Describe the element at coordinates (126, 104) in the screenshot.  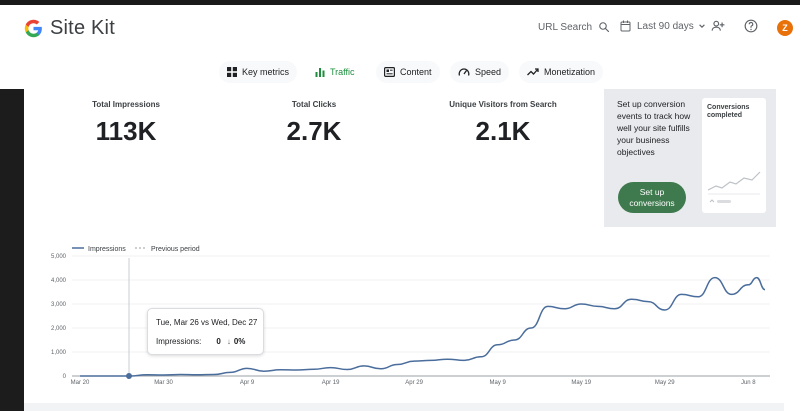
I see `metric-label: Total Impressions` at that location.